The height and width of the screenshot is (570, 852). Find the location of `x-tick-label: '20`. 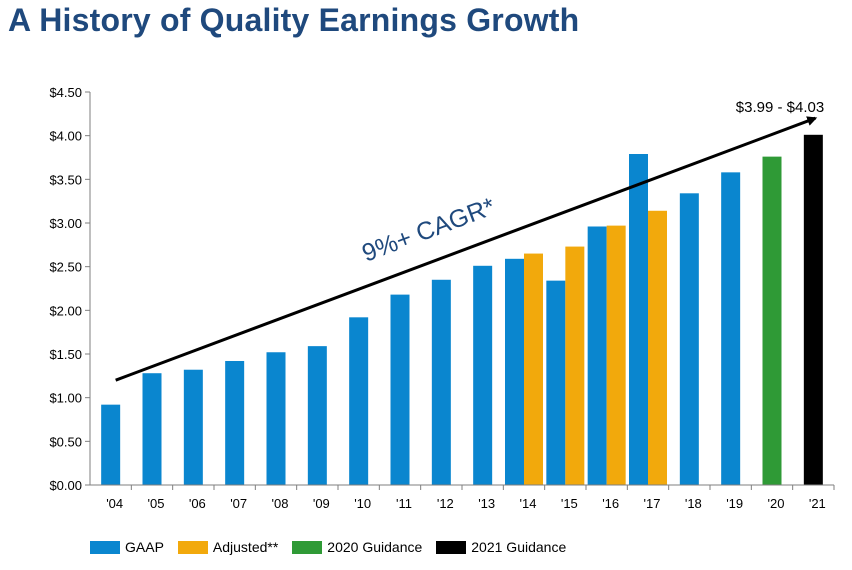

x-tick-label: '20 is located at coordinates (776, 503).